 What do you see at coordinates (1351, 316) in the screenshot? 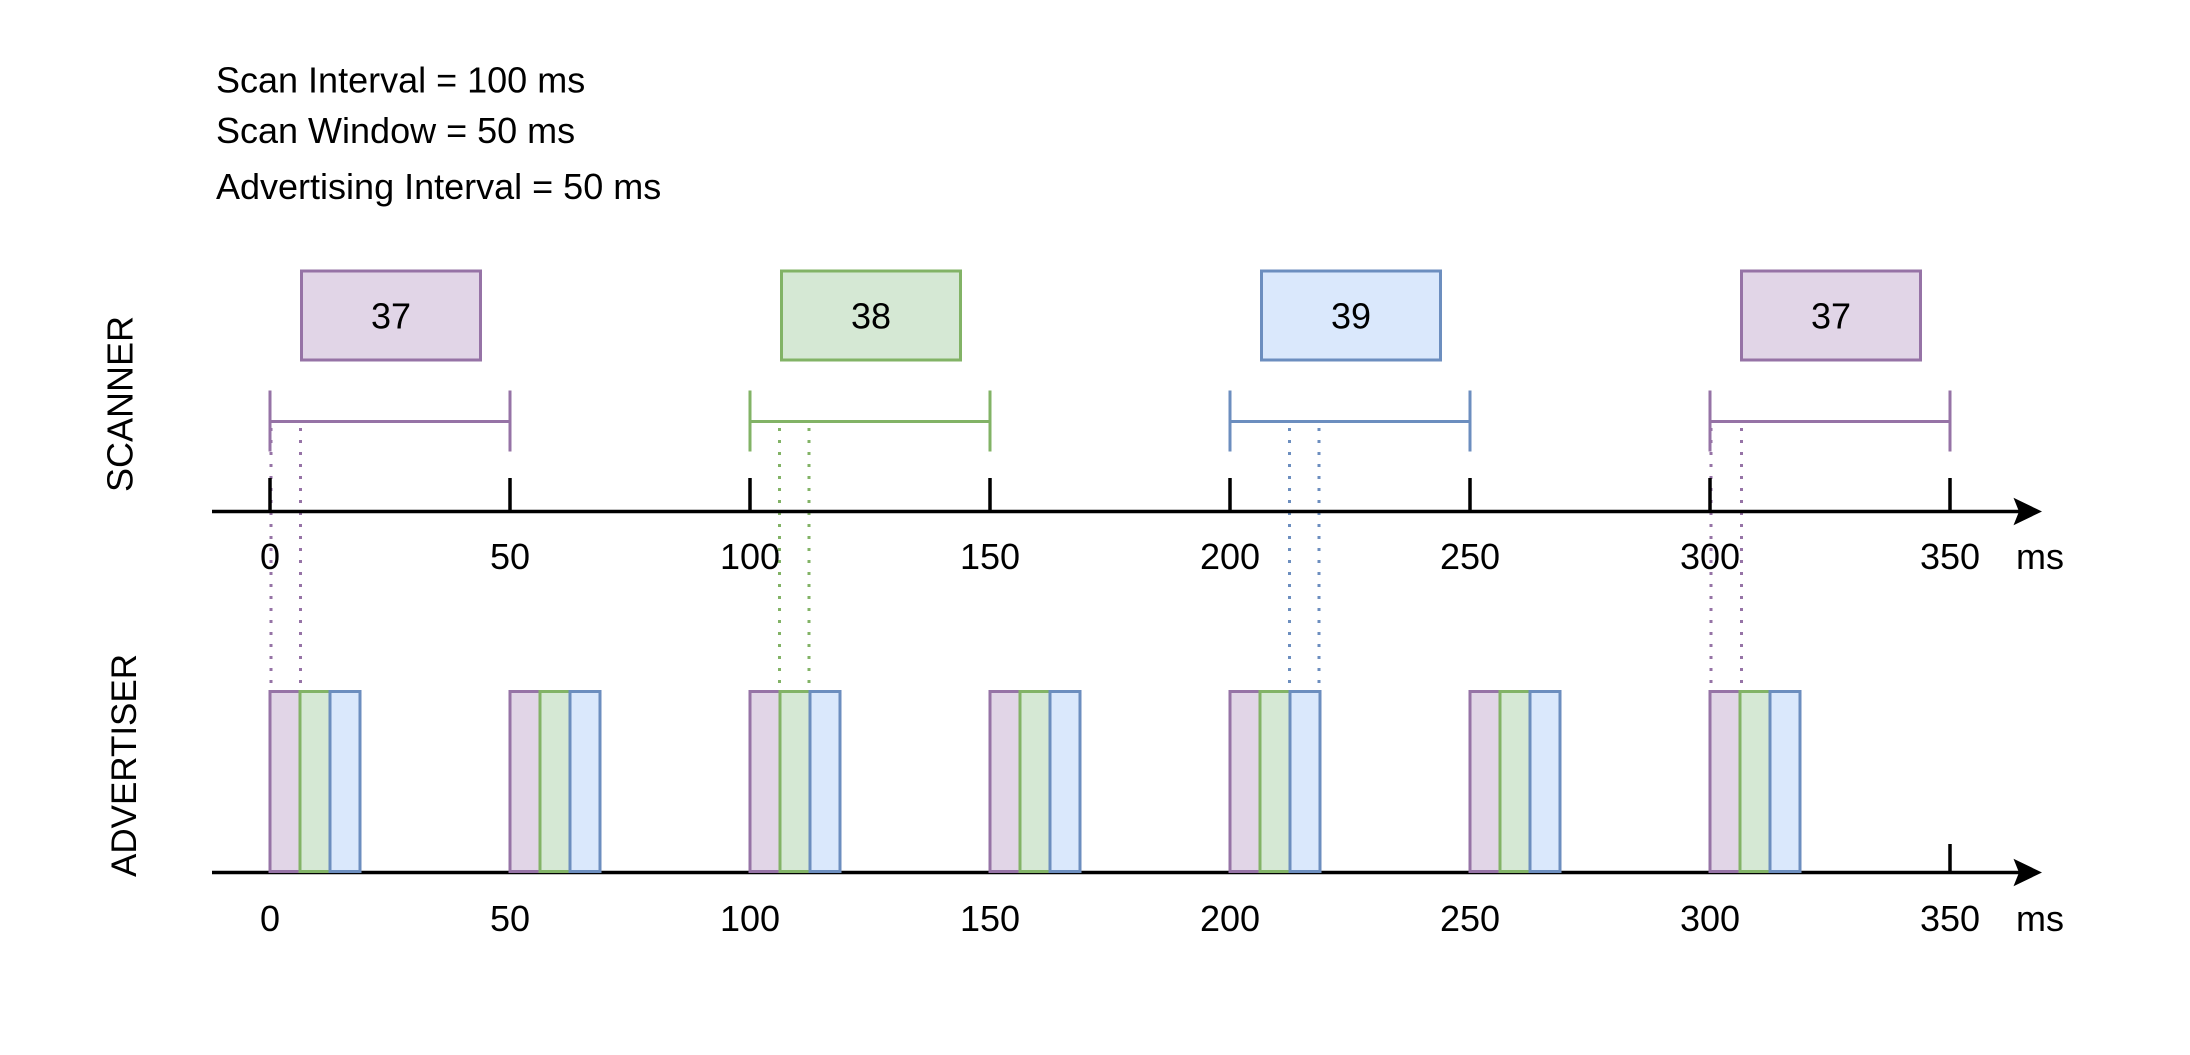
I see `svg-text: 39` at bounding box center [1351, 316].